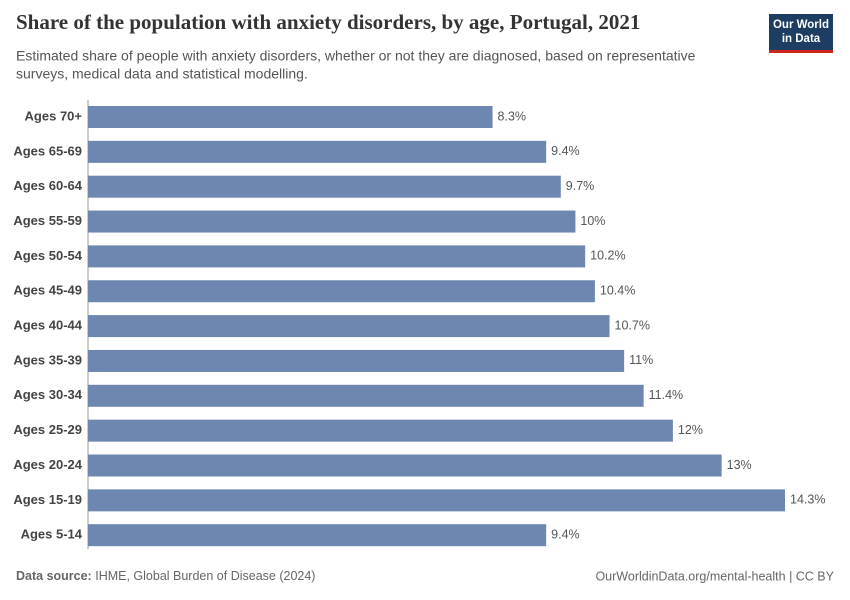 The width and height of the screenshot is (850, 600). I want to click on y-tick-label: Ages 25-29, so click(47, 429).